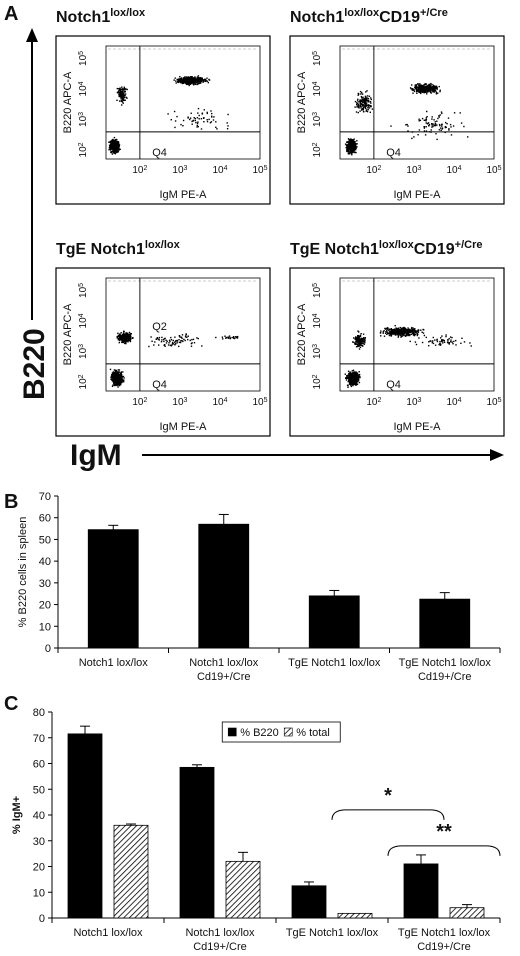 This screenshot has width=520, height=956. Describe the element at coordinates (84, 351) in the screenshot. I see `flow-y-tick-label: 103` at that location.